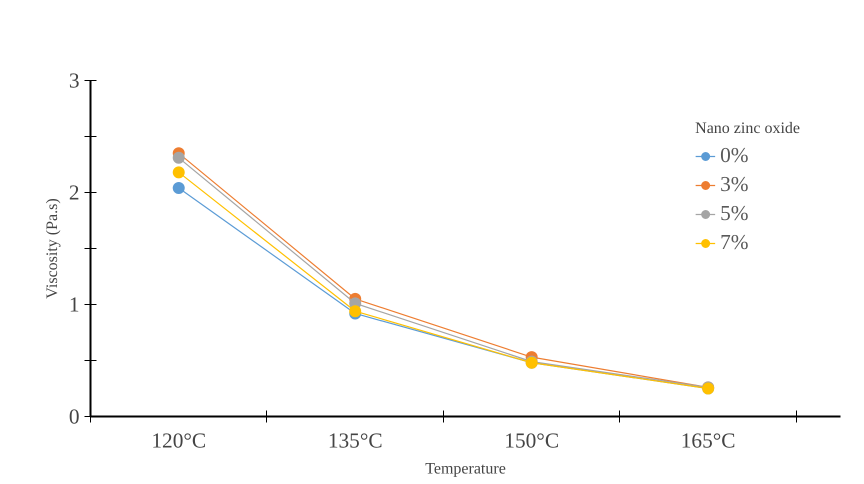  What do you see at coordinates (74, 192) in the screenshot?
I see `y-tick-label: 2` at bounding box center [74, 192].